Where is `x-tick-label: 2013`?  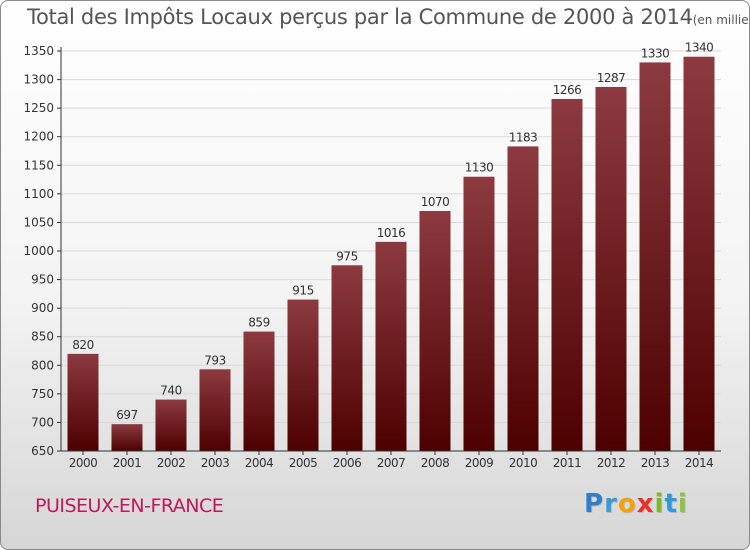 x-tick-label: 2013 is located at coordinates (655, 463).